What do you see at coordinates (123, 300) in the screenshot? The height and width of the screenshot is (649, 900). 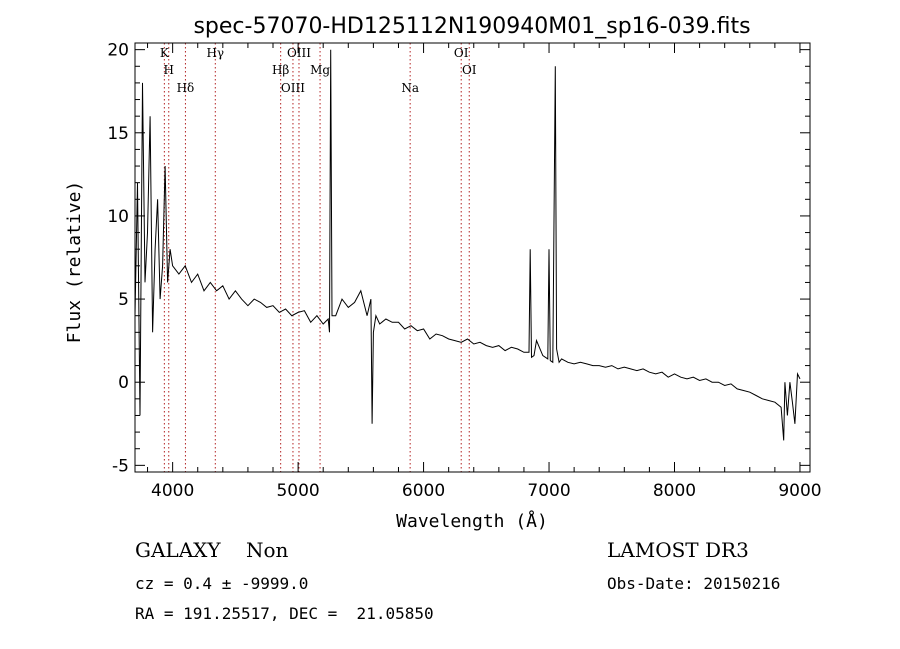 I see `y-tick-label: 5` at bounding box center [123, 300].